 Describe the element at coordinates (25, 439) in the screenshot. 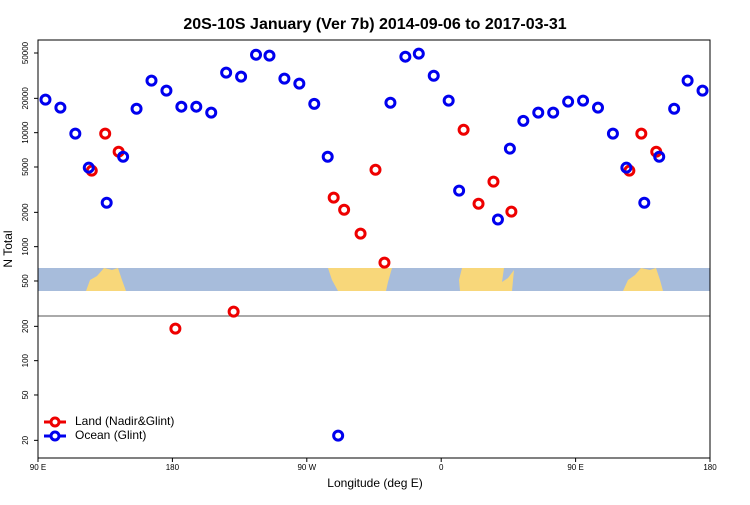

I see `y-tick-label: 20` at that location.